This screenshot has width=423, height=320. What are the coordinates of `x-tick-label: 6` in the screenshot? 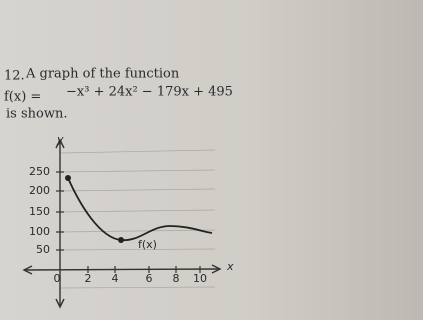 It's located at (149, 278).